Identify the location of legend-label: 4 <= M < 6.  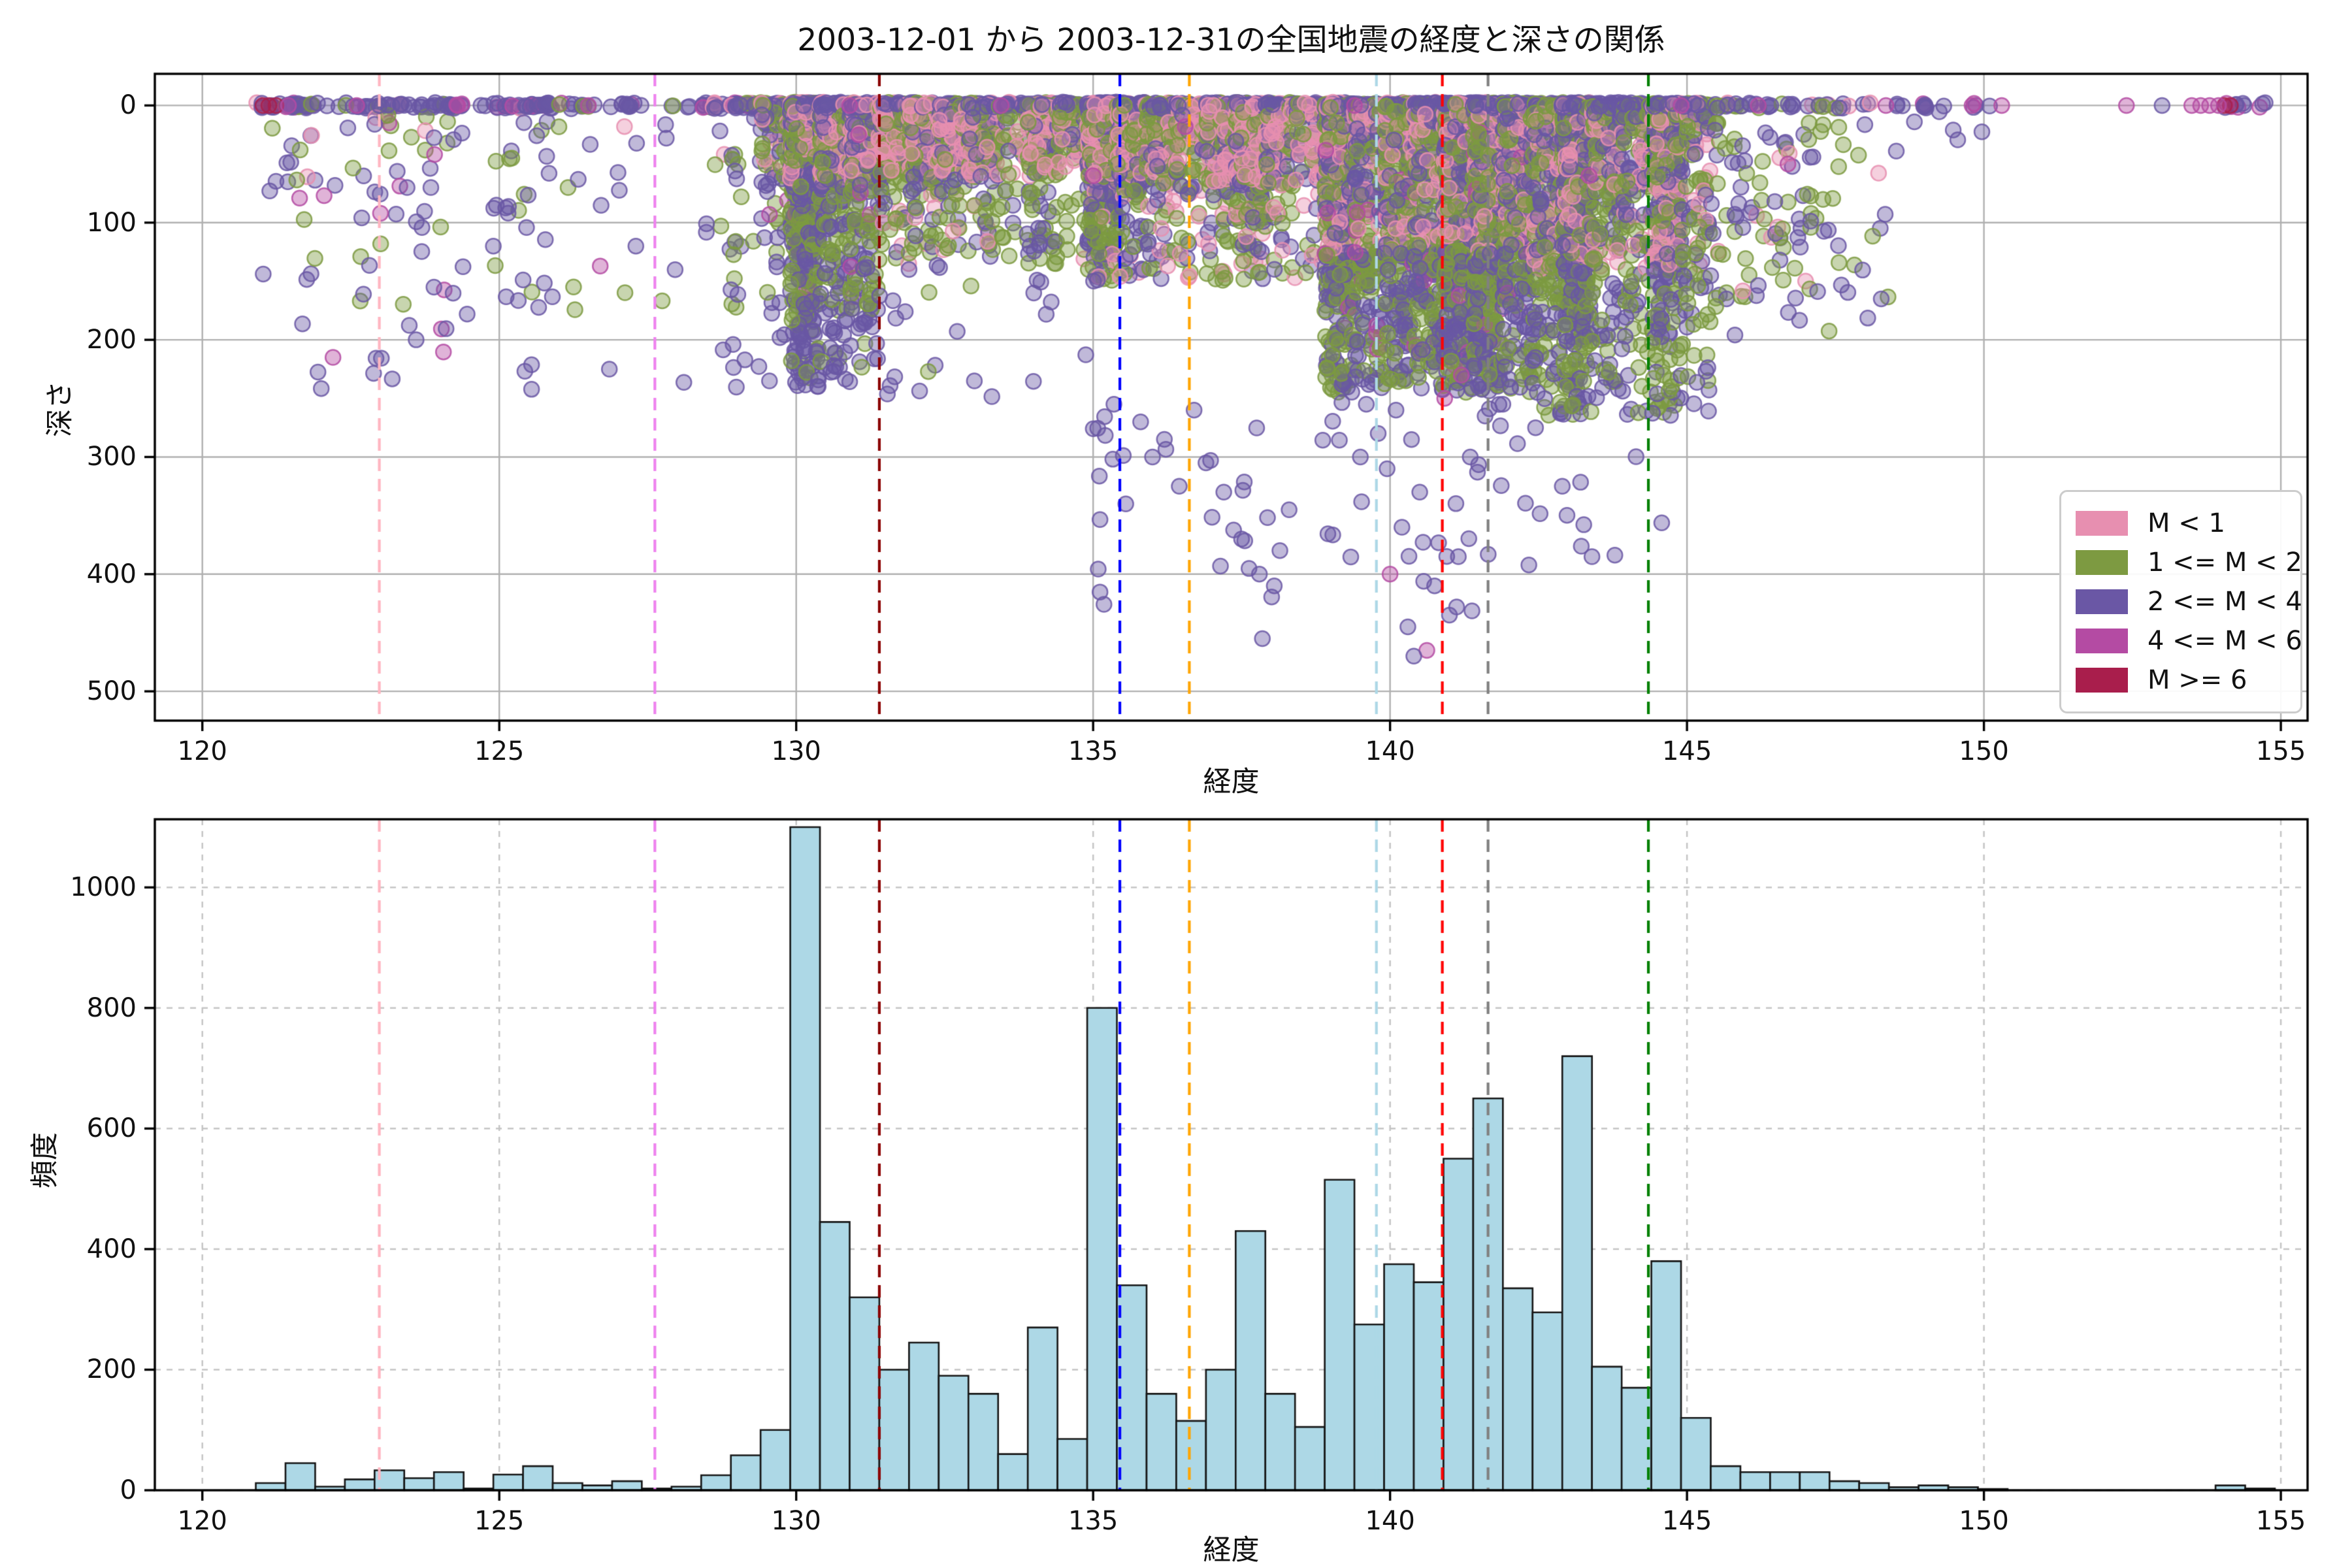
(2225, 641).